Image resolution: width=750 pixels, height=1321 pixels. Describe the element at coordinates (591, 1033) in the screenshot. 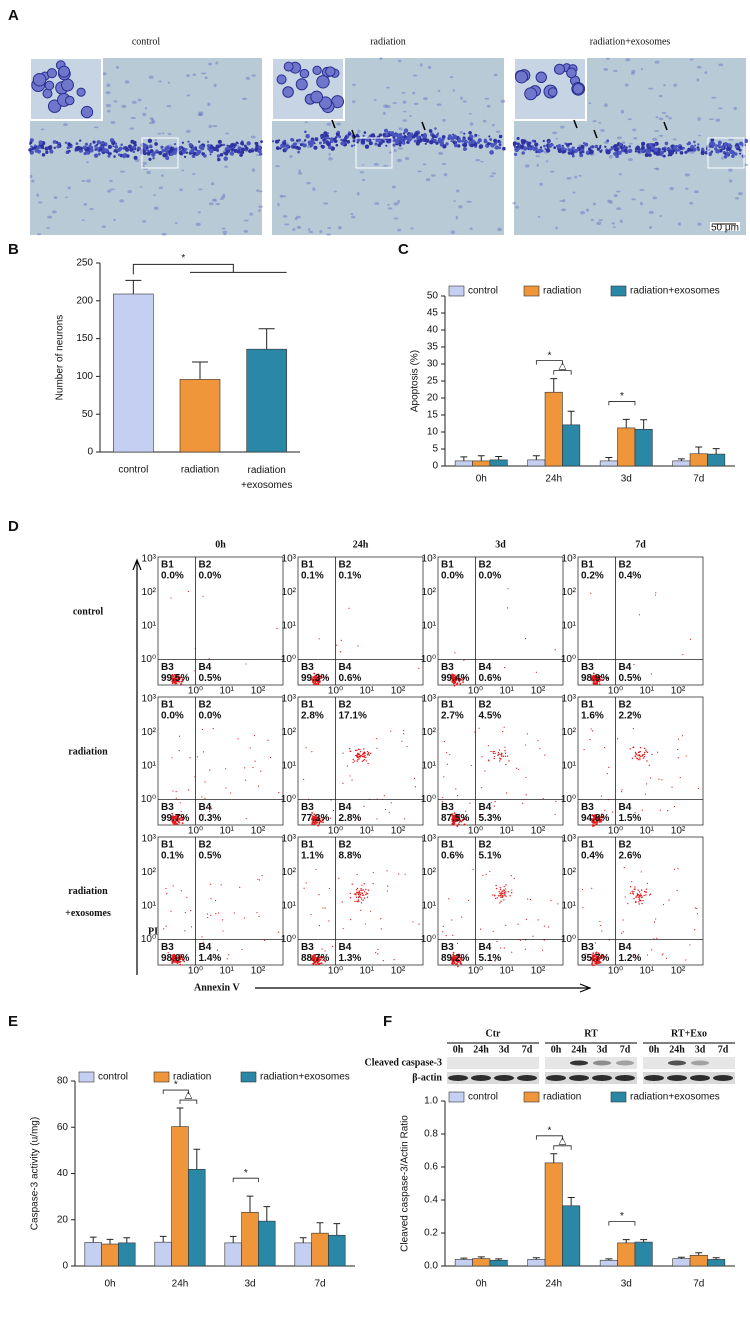

I see `blot-group: RT` at that location.